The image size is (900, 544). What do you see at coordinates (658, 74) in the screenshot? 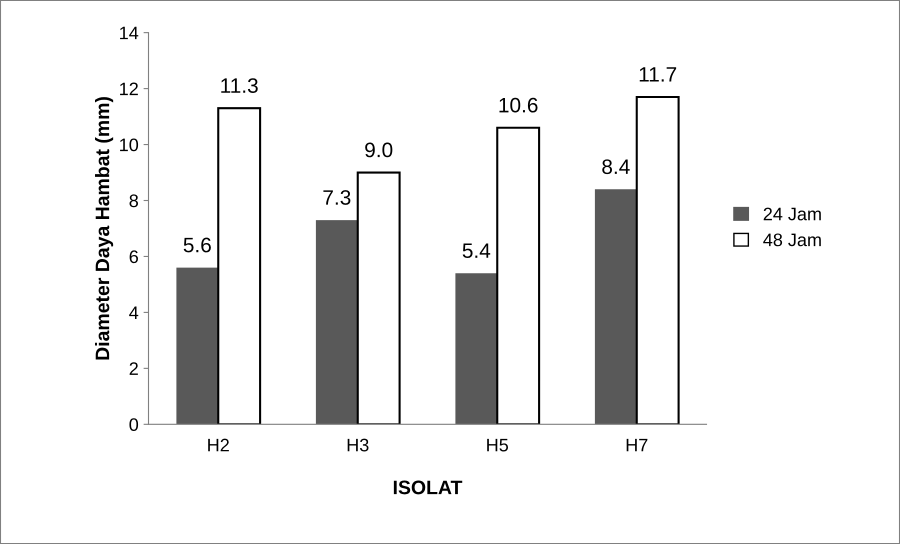
I see `text: 11.7` at bounding box center [658, 74].